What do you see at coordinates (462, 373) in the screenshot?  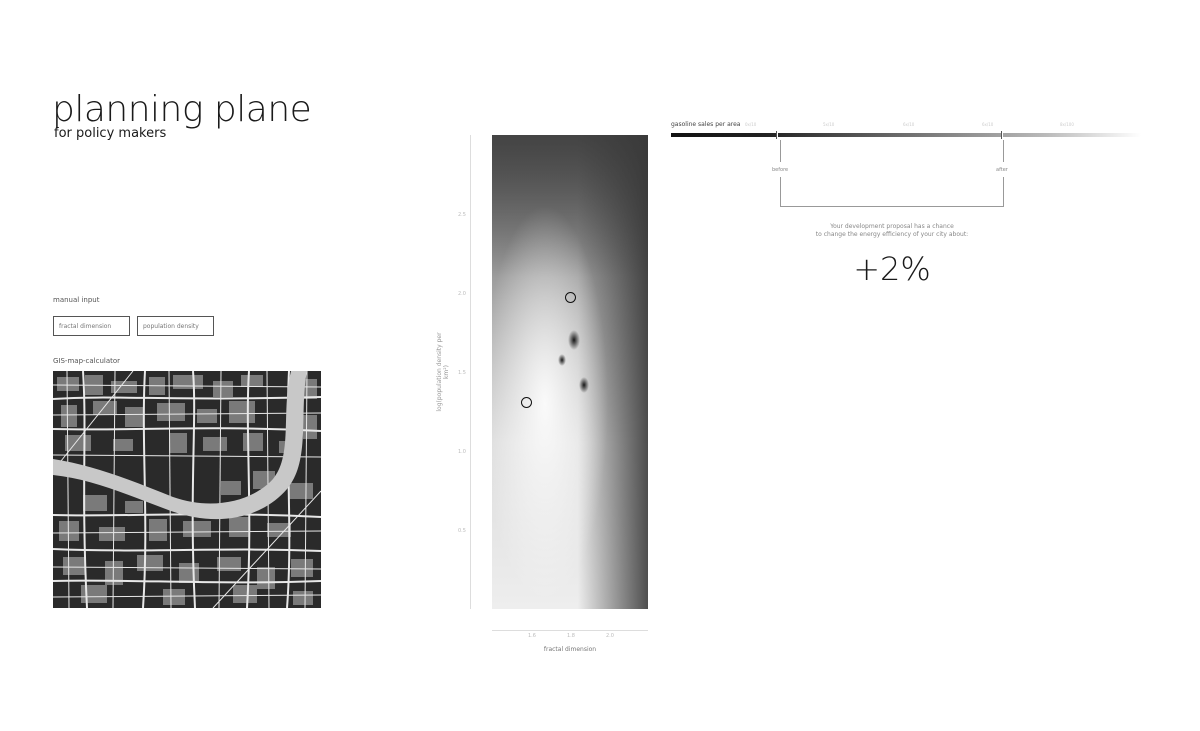 I see `y-tick: 1.5` at bounding box center [462, 373].